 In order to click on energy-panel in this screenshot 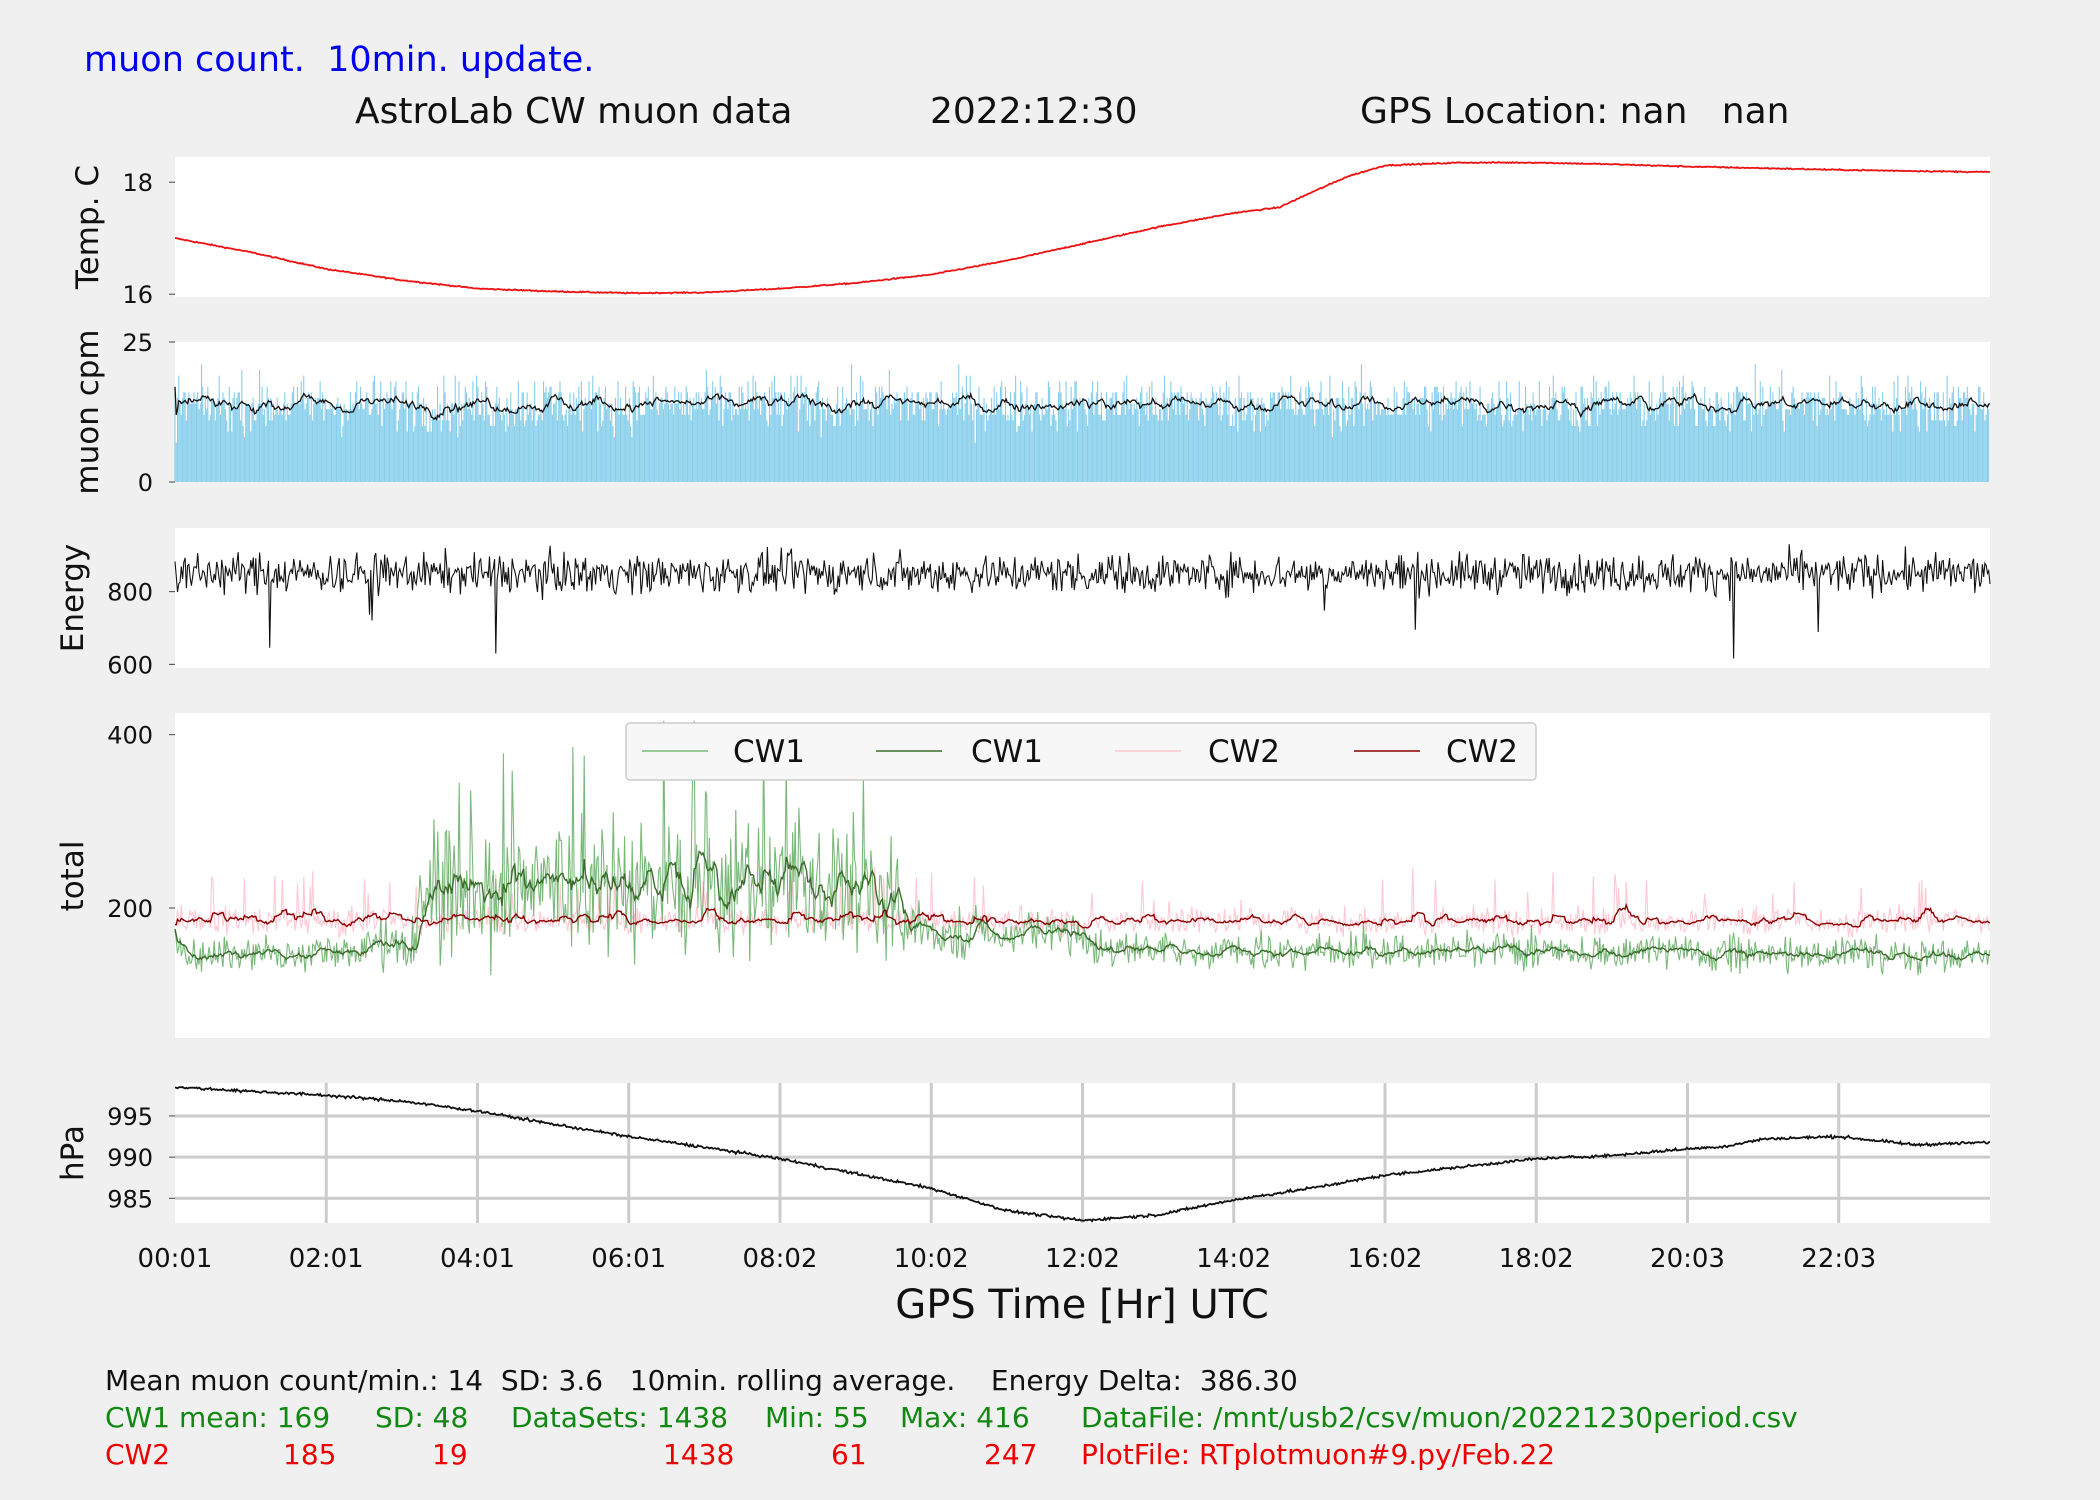, I will do `click(1082, 598)`.